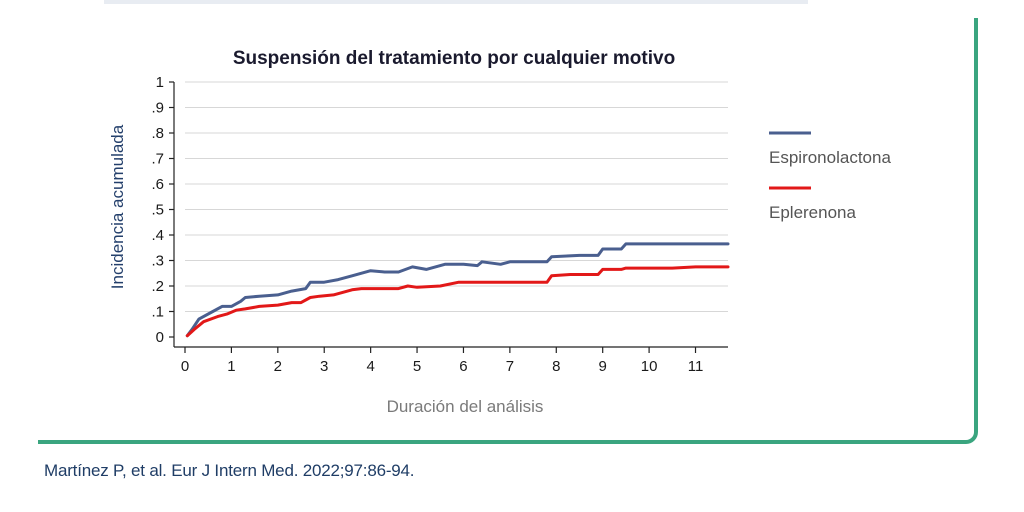  I want to click on y-tick-label-9: .9, so click(157, 108).